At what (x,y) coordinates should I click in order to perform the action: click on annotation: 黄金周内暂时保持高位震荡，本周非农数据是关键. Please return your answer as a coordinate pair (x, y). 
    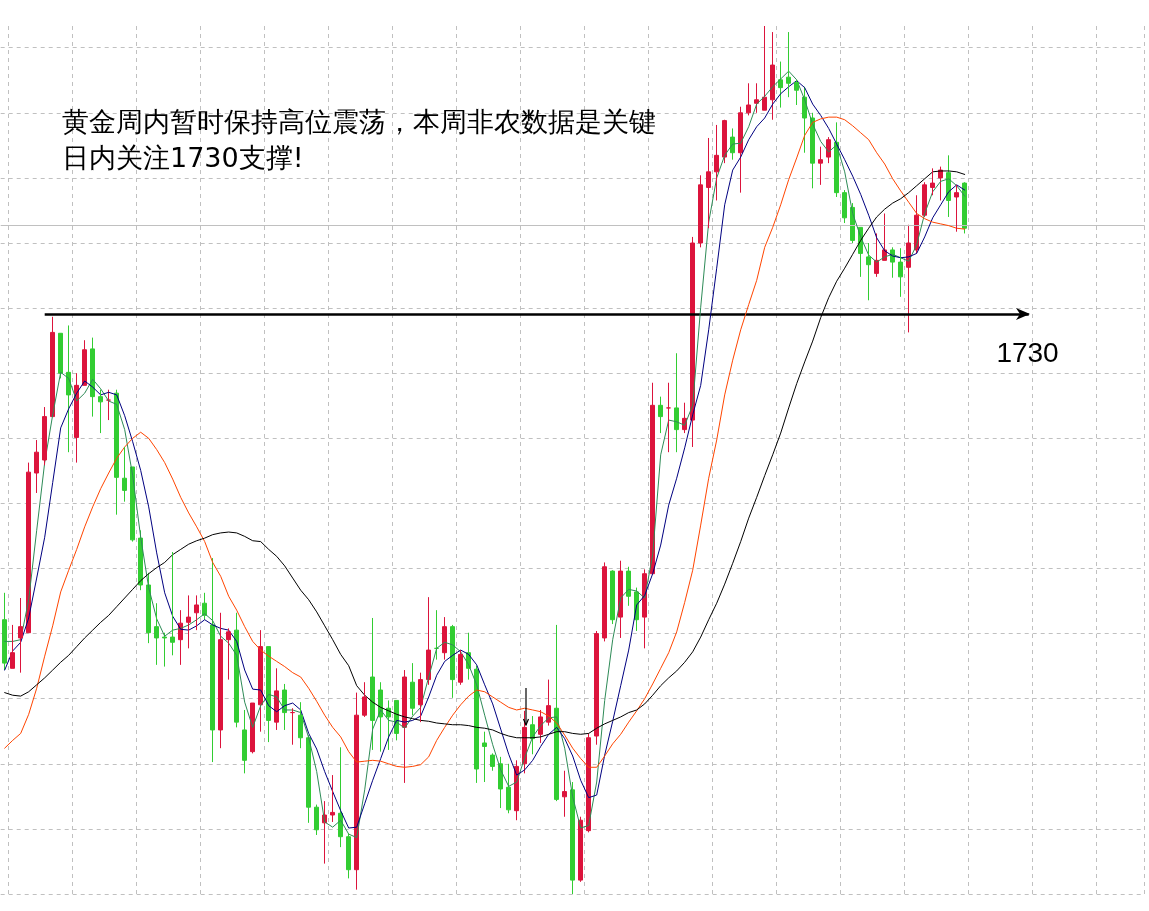
    Looking at the image, I should click on (359, 121).